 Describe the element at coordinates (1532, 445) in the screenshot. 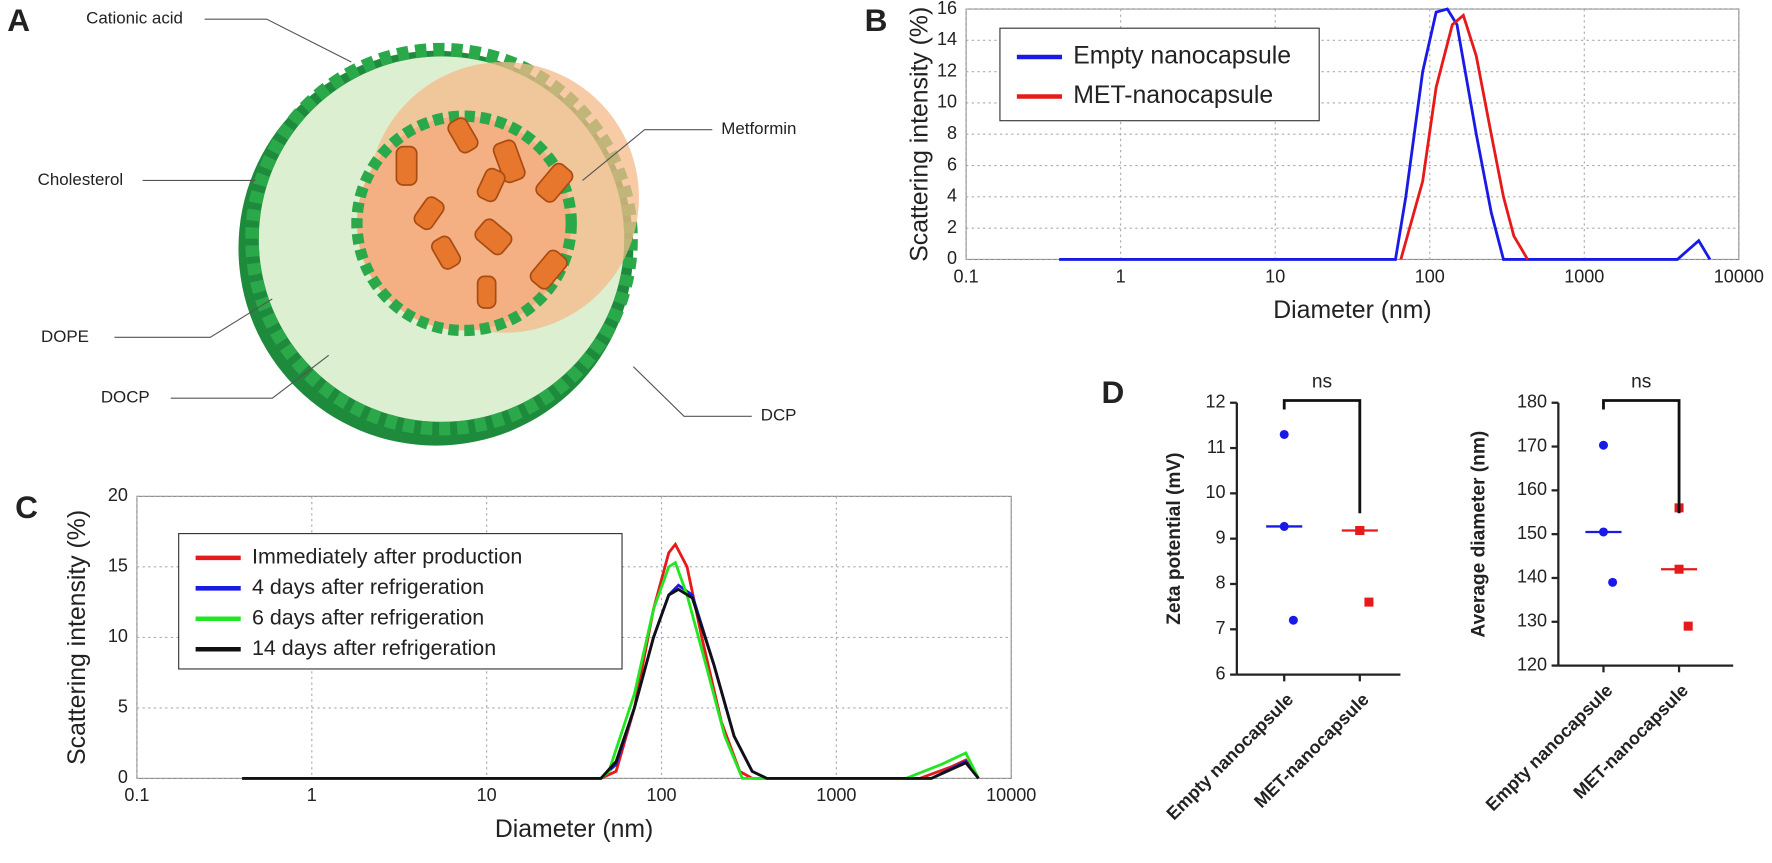

I see `y-tick-label: 170` at that location.